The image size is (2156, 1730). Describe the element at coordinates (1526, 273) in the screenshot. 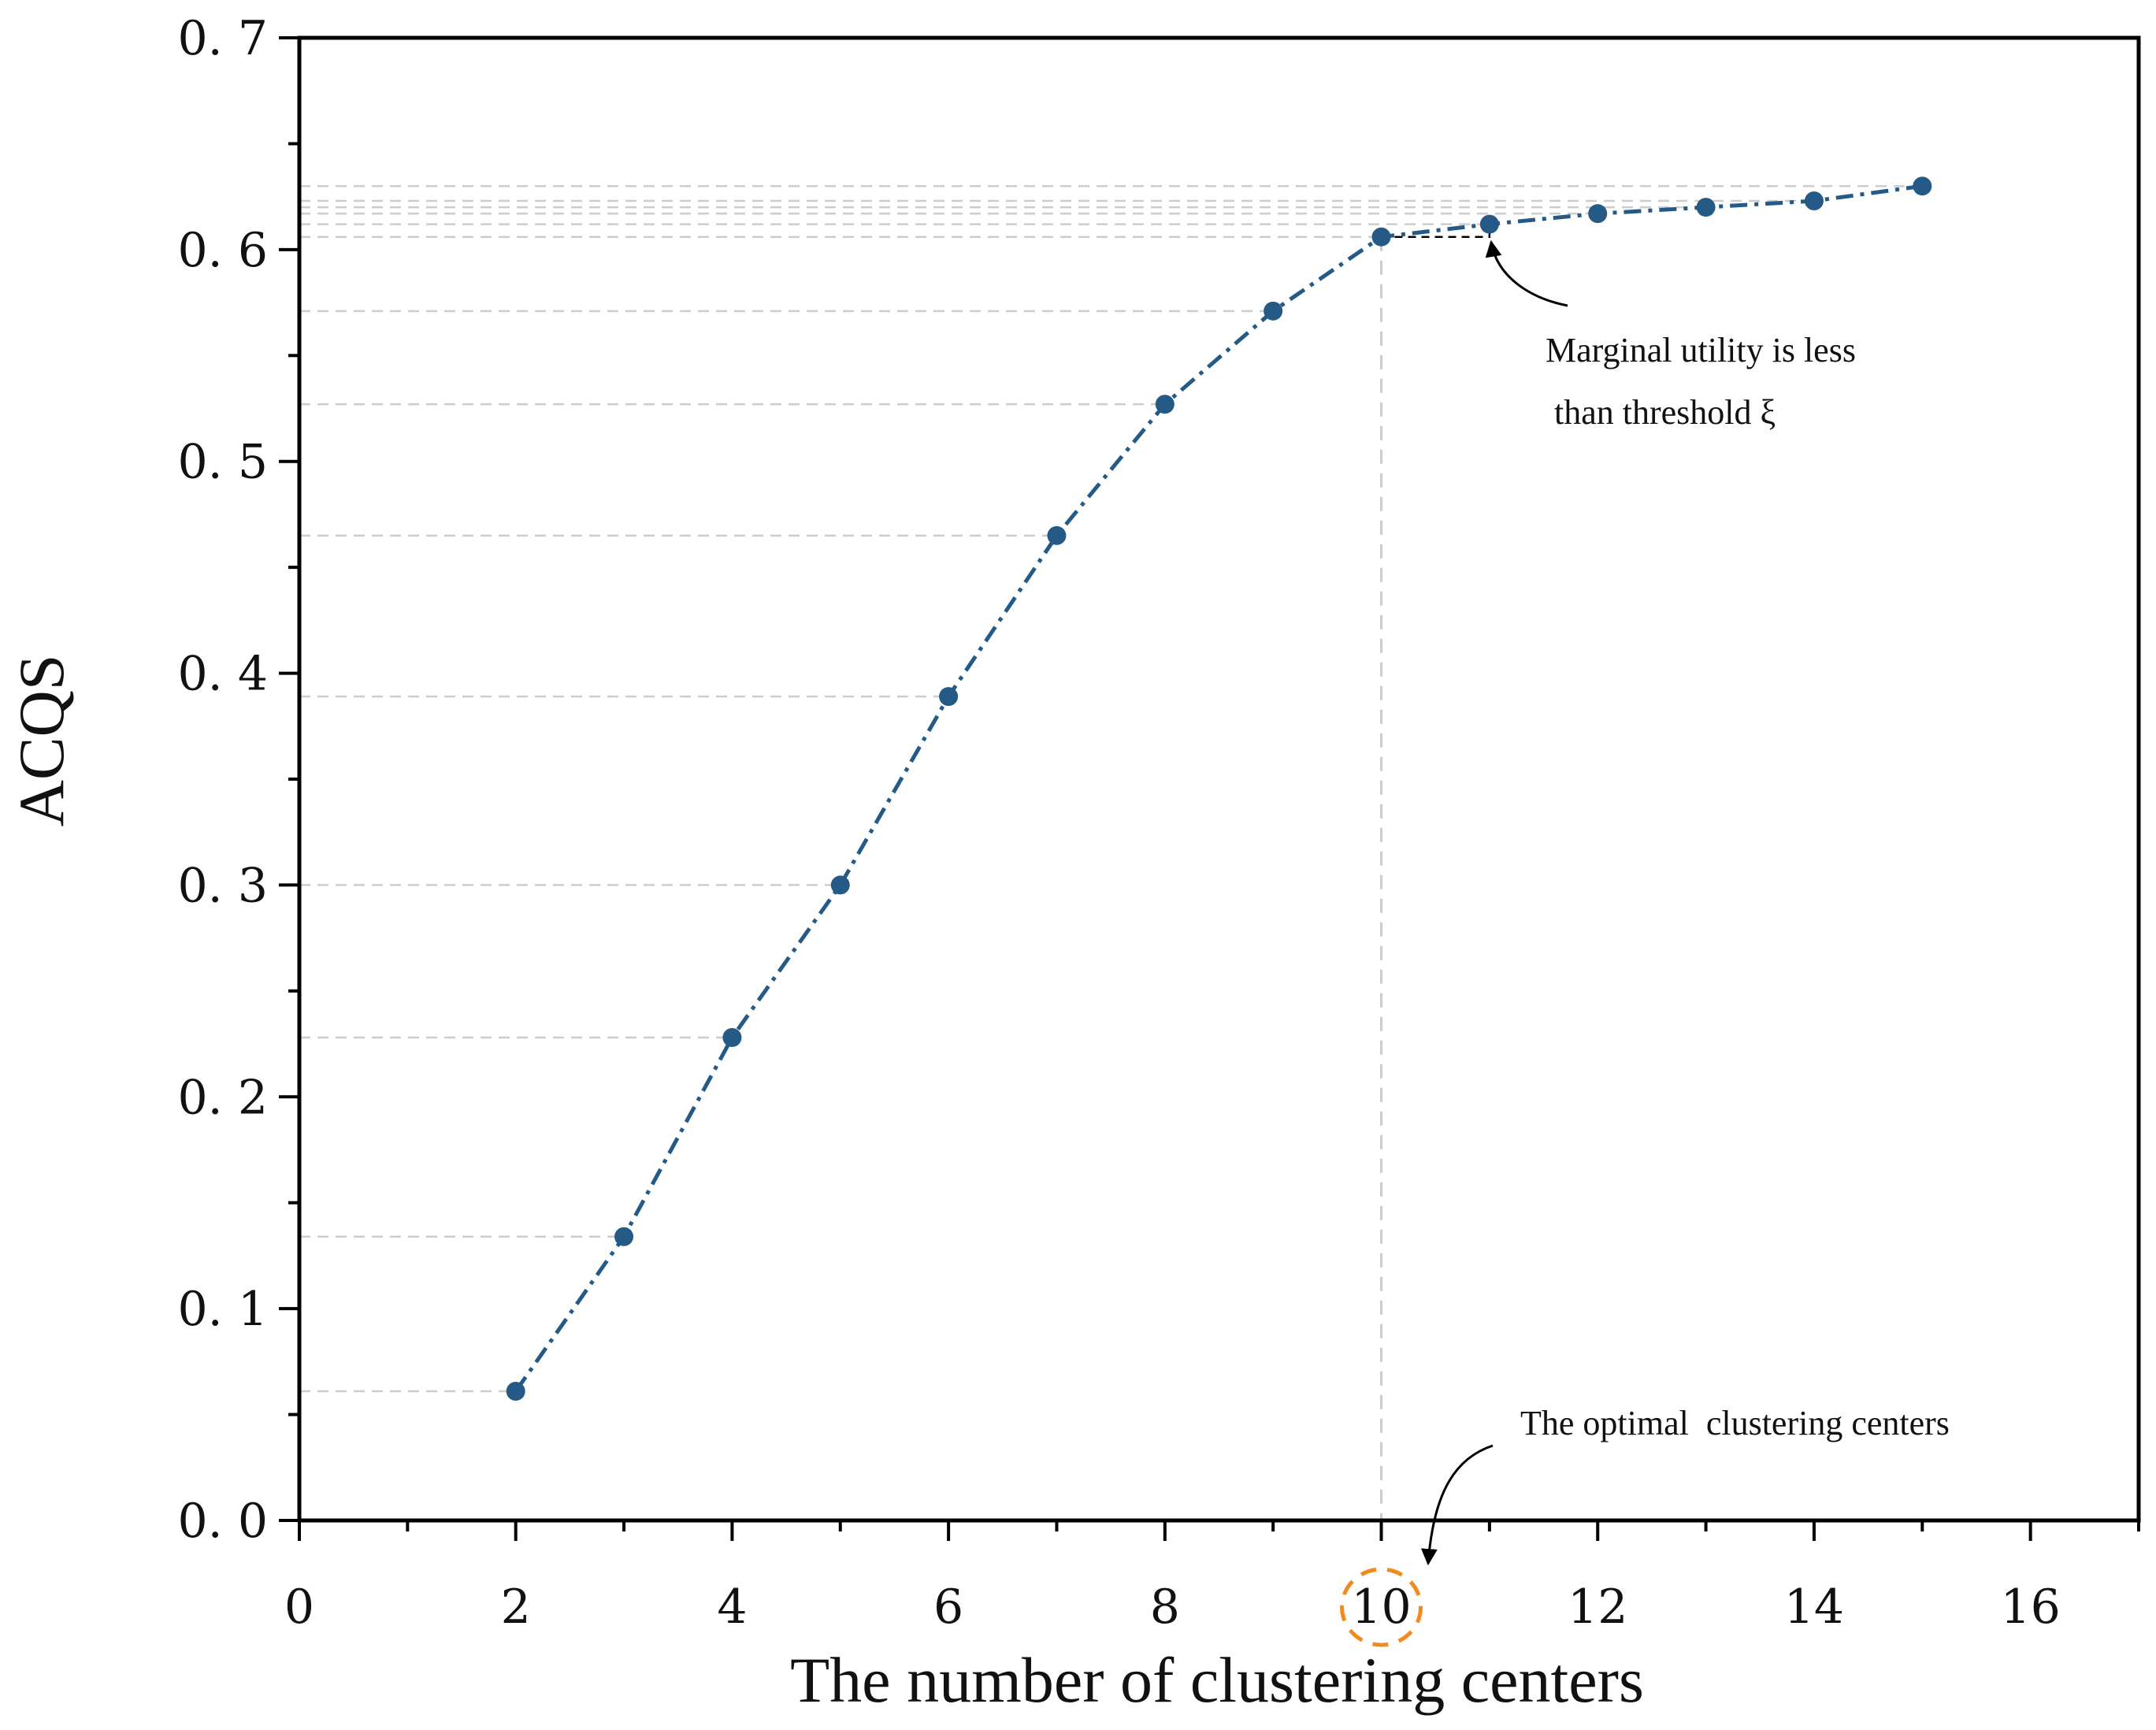

I see `annotation-arrow-marginal` at that location.